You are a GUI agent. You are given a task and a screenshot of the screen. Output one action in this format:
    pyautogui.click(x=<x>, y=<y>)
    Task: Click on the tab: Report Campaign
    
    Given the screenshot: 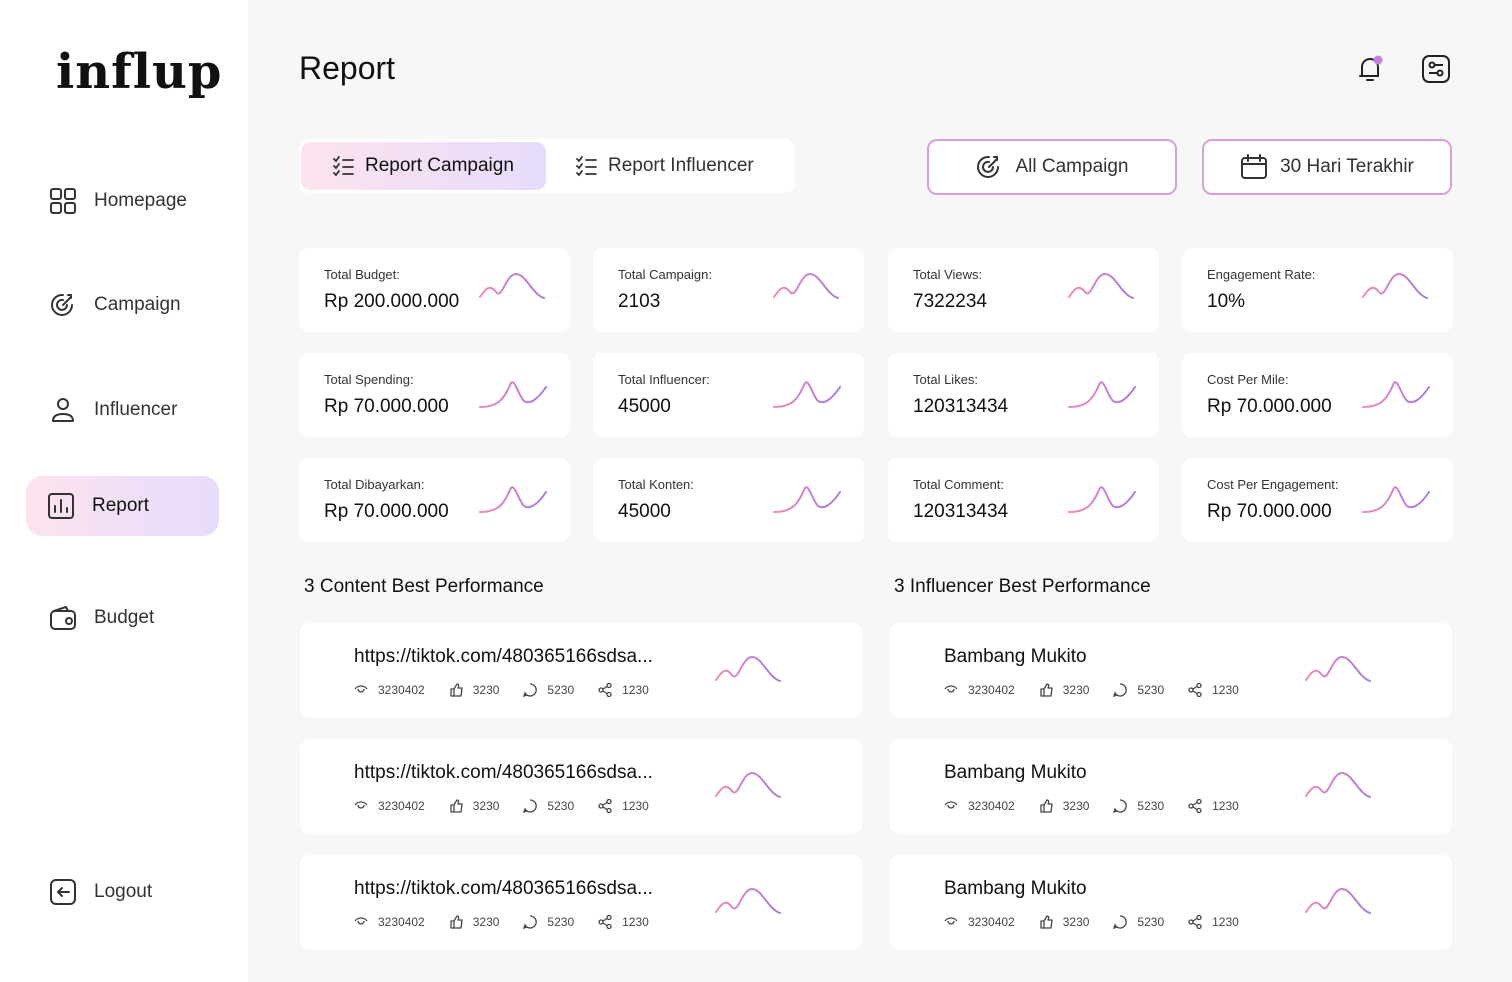 What is the action you would take?
    pyautogui.click(x=423, y=166)
    